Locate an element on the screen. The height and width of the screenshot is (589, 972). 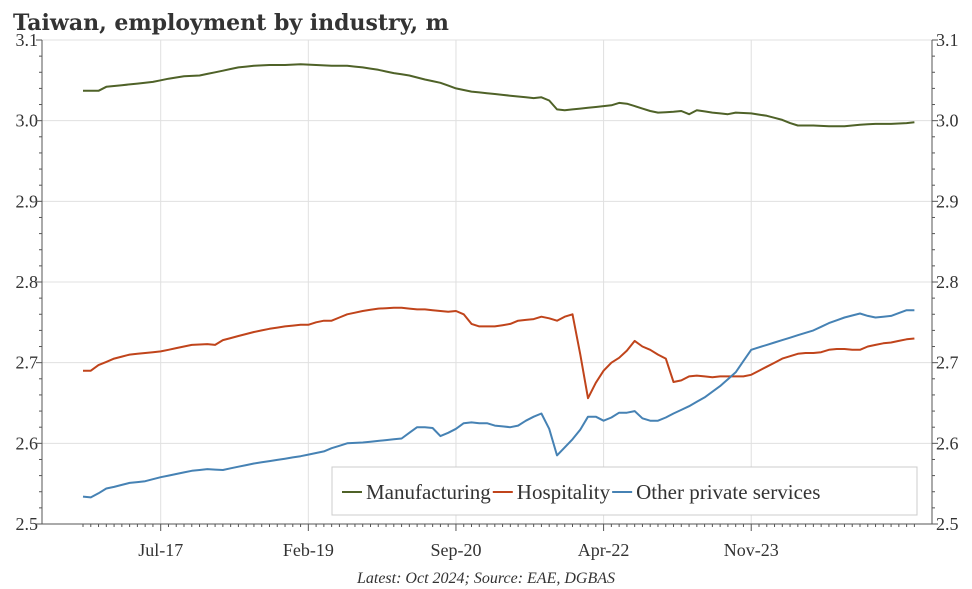
series-line-manufacturing is located at coordinates (499, 95).